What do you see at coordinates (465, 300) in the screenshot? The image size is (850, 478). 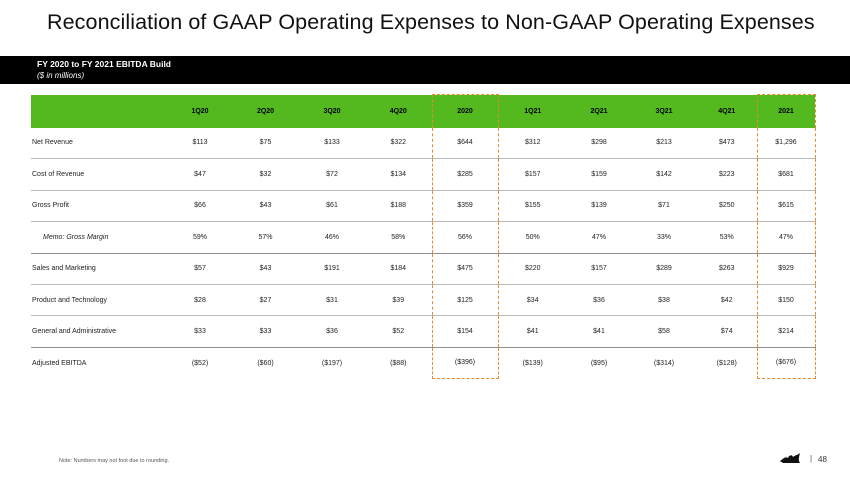 I see `table-cell: $125` at bounding box center [465, 300].